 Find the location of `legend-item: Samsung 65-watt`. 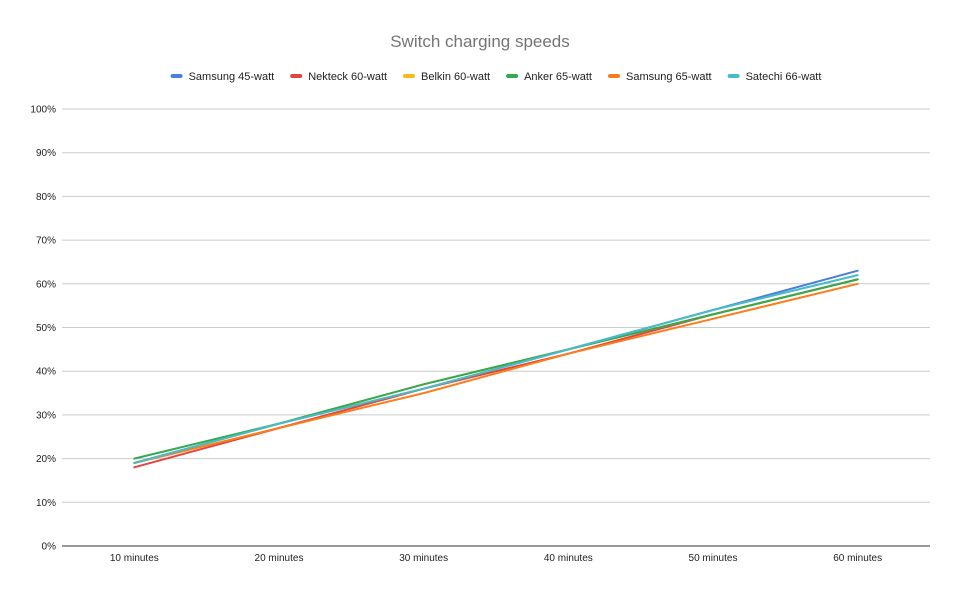

legend-item: Samsung 65-watt is located at coordinates (660, 77).